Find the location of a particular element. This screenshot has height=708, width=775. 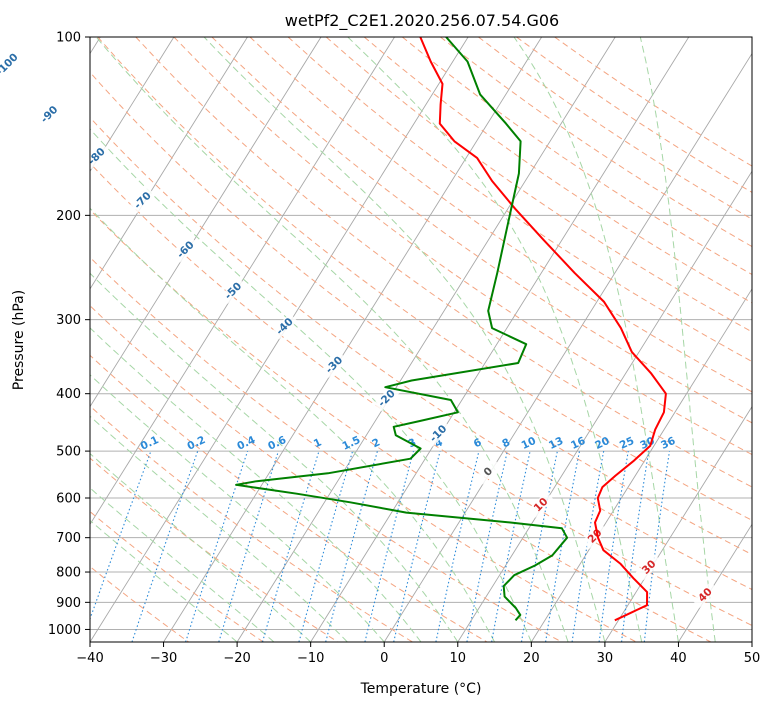

isotherm-label: -100 is located at coordinates (10, 64).